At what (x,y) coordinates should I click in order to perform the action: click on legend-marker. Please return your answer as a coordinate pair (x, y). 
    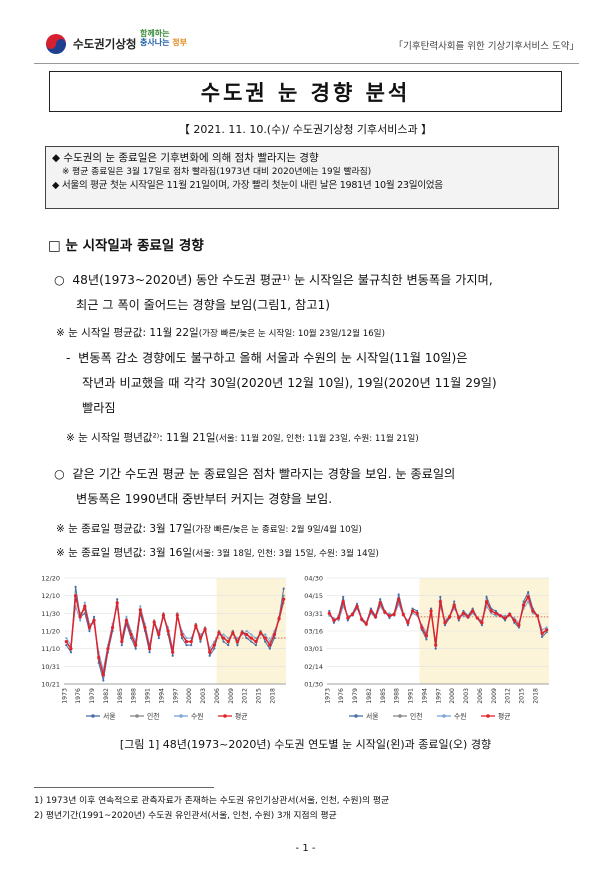
    Looking at the image, I should click on (488, 716).